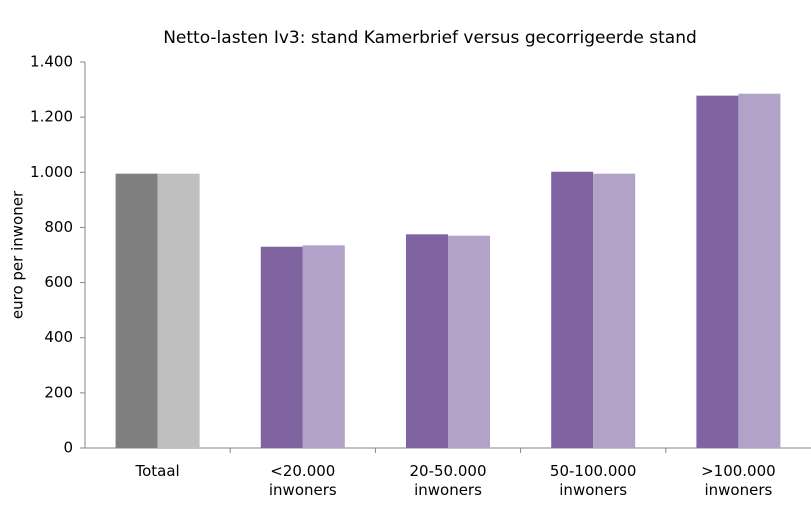  Describe the element at coordinates (18, 254) in the screenshot. I see `y-axis-title: euro per inwoner` at that location.